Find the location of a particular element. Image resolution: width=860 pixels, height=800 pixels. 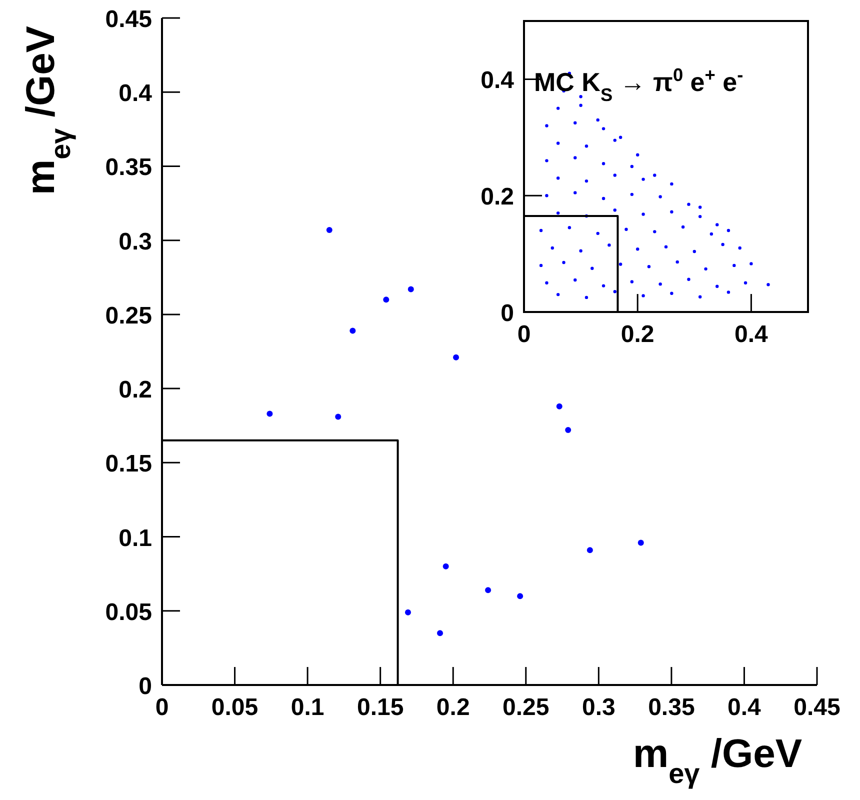

x-tick-label: 0.3 is located at coordinates (599, 707).